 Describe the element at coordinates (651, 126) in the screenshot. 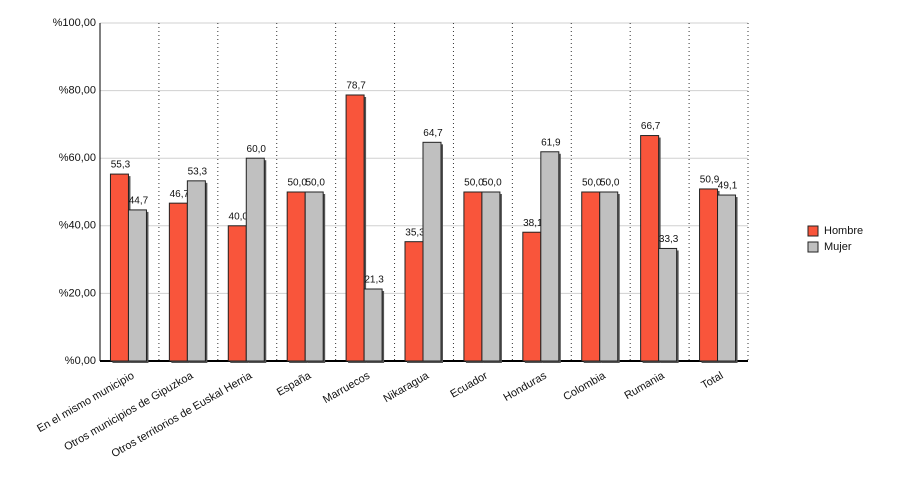

I see `value-label: 66,7` at that location.